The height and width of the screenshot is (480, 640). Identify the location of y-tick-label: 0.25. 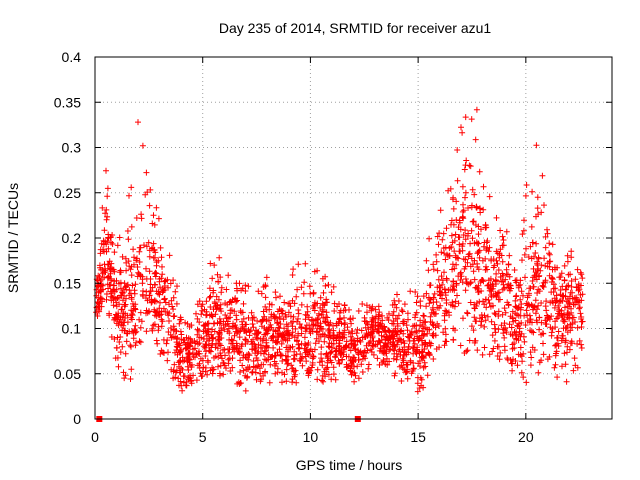
(67, 193).